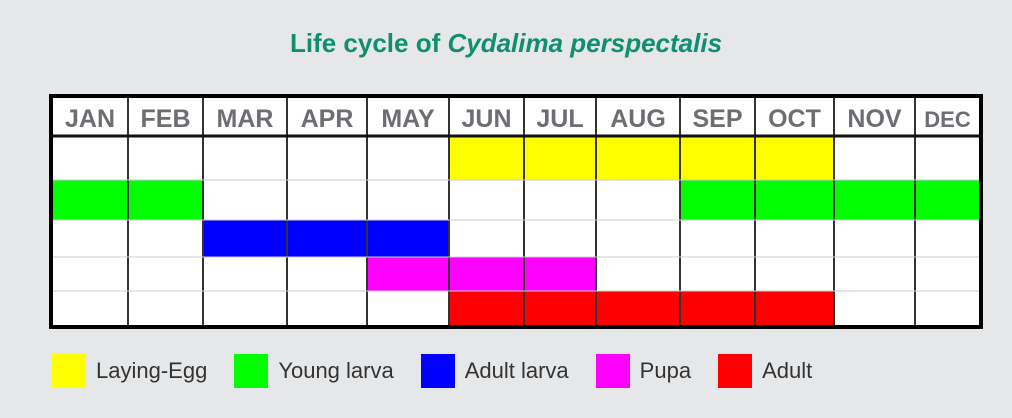 The width and height of the screenshot is (1012, 418). What do you see at coordinates (245, 238) in the screenshot?
I see `bar-adult-larva-mar` at bounding box center [245, 238].